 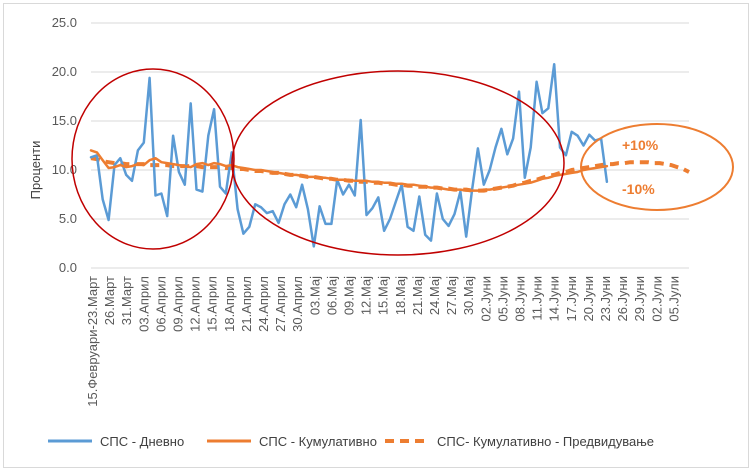 What do you see at coordinates (485, 299) in the screenshot?
I see `x-tick-label: 02.Јуни` at bounding box center [485, 299].